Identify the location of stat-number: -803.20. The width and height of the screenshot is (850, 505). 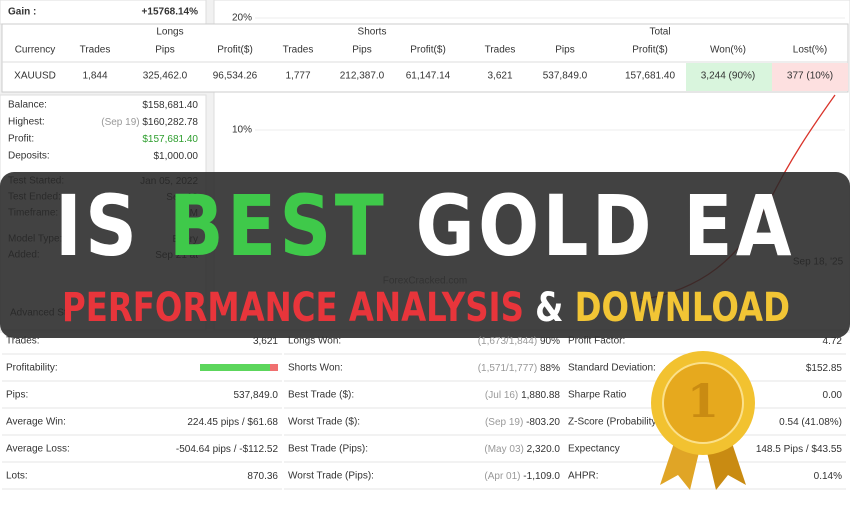
(543, 422).